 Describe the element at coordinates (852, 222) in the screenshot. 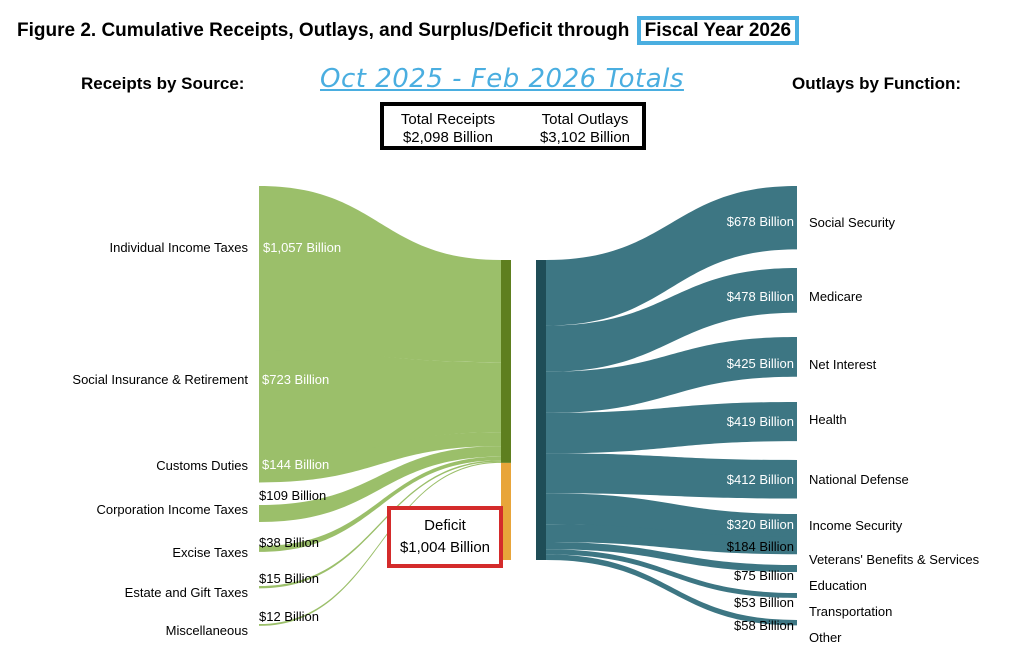

I see `outlay-function-label-social-security: Social Security` at that location.